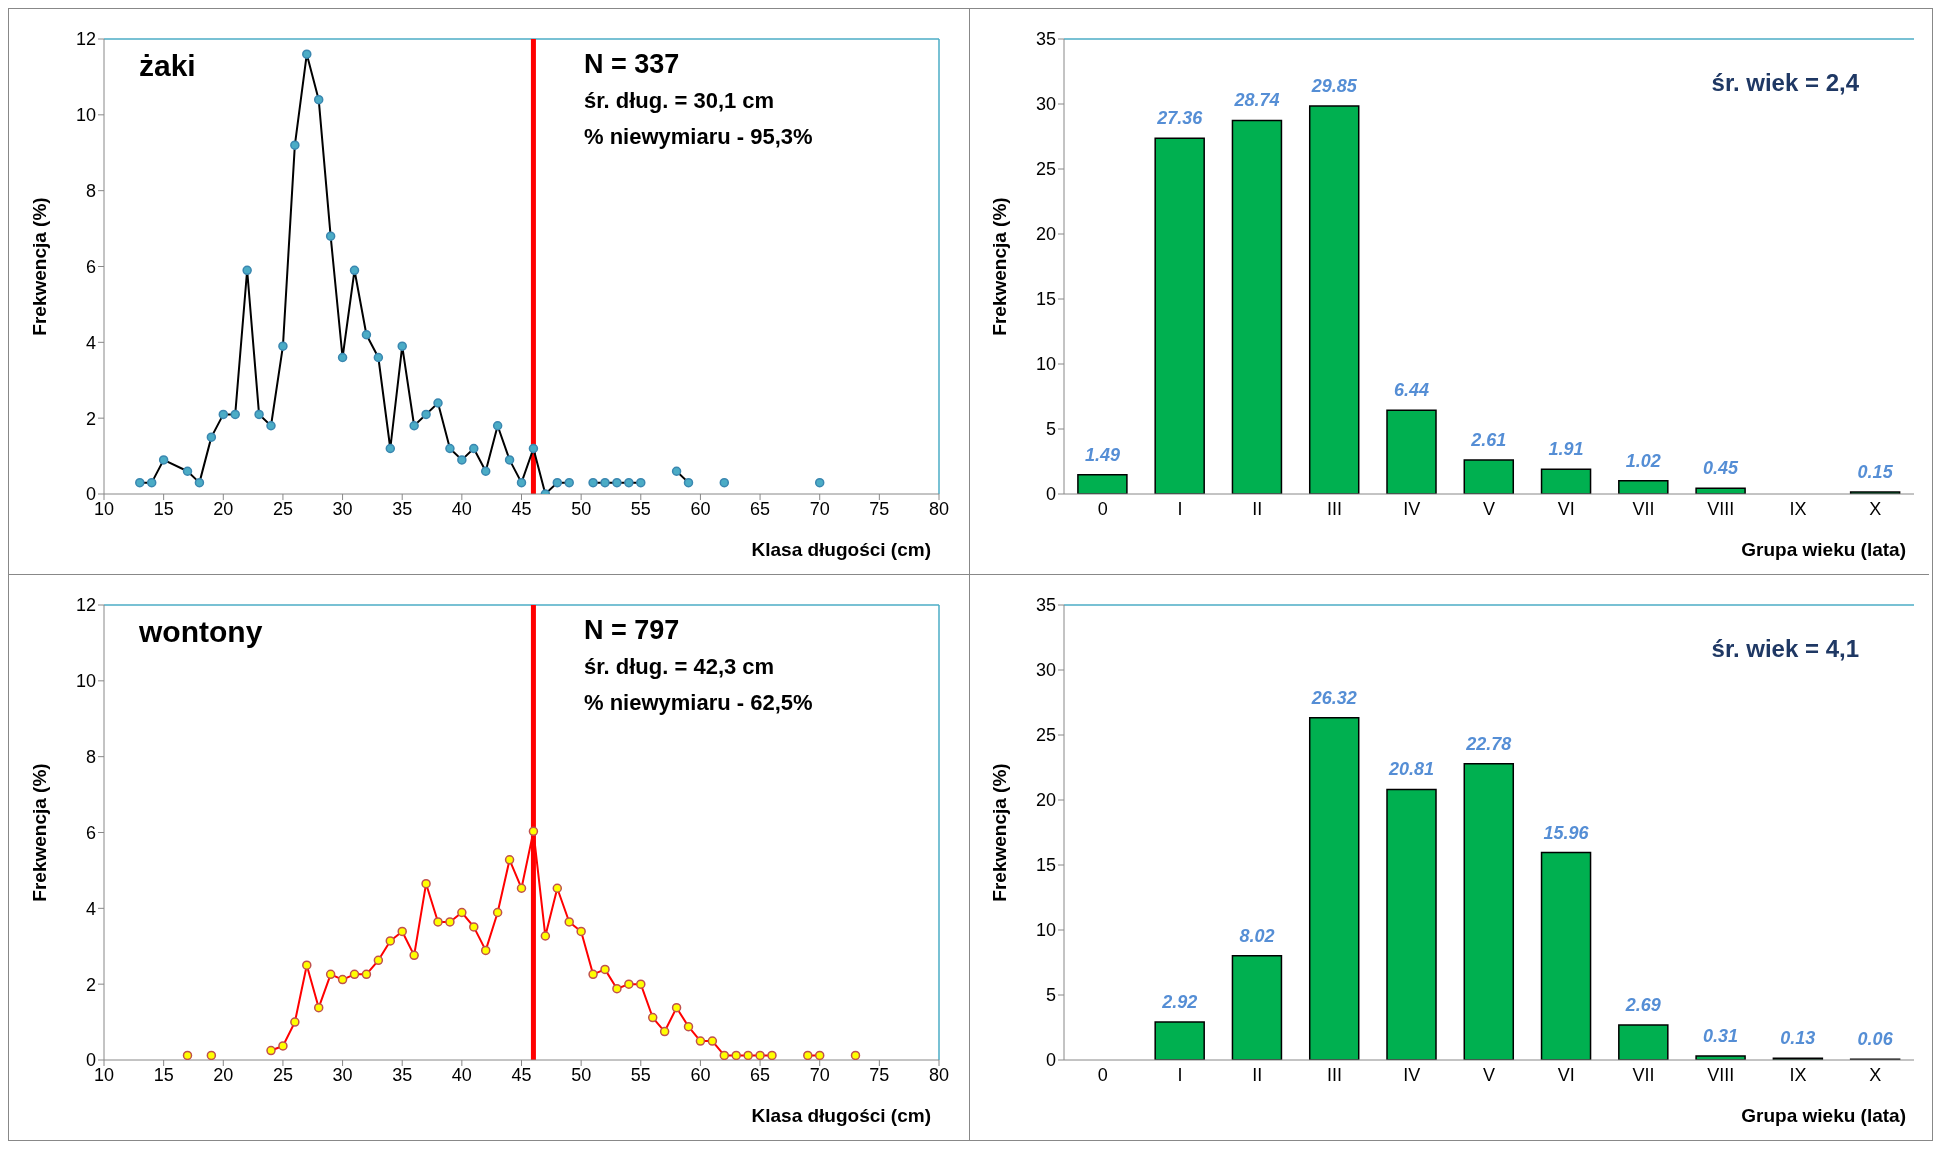  I want to click on data-label: 28.74, so click(1256, 100).